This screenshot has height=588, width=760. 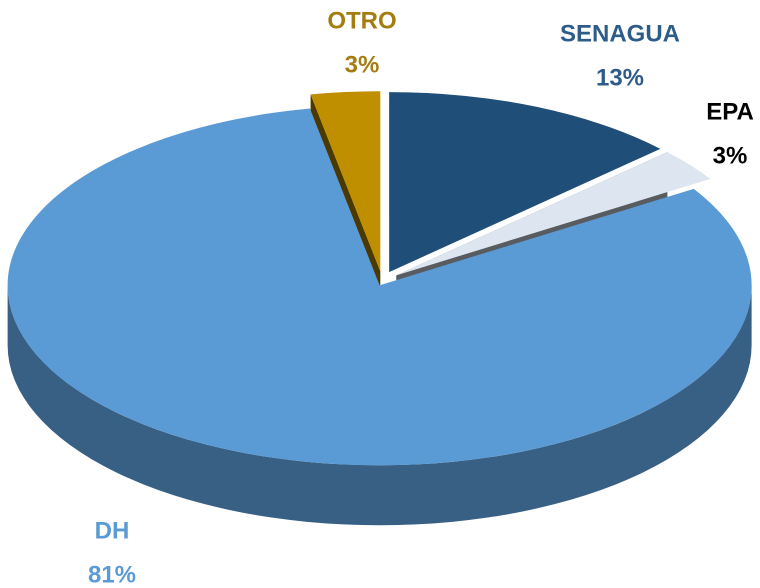 I want to click on category-label: OTRO, so click(x=361, y=20).